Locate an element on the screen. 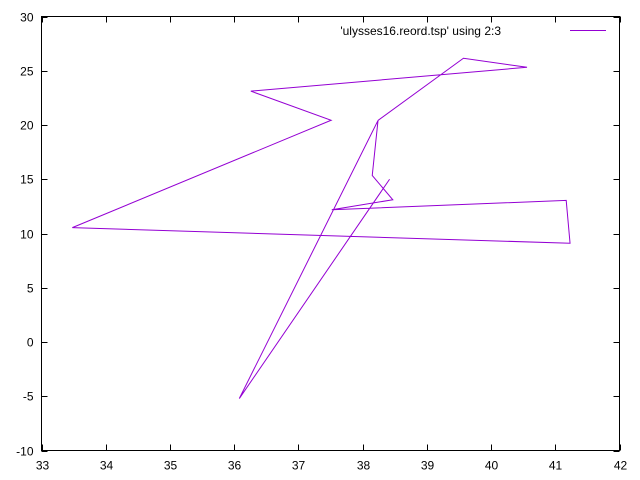 The width and height of the screenshot is (640, 480). x-tick-label: 41 is located at coordinates (556, 466).